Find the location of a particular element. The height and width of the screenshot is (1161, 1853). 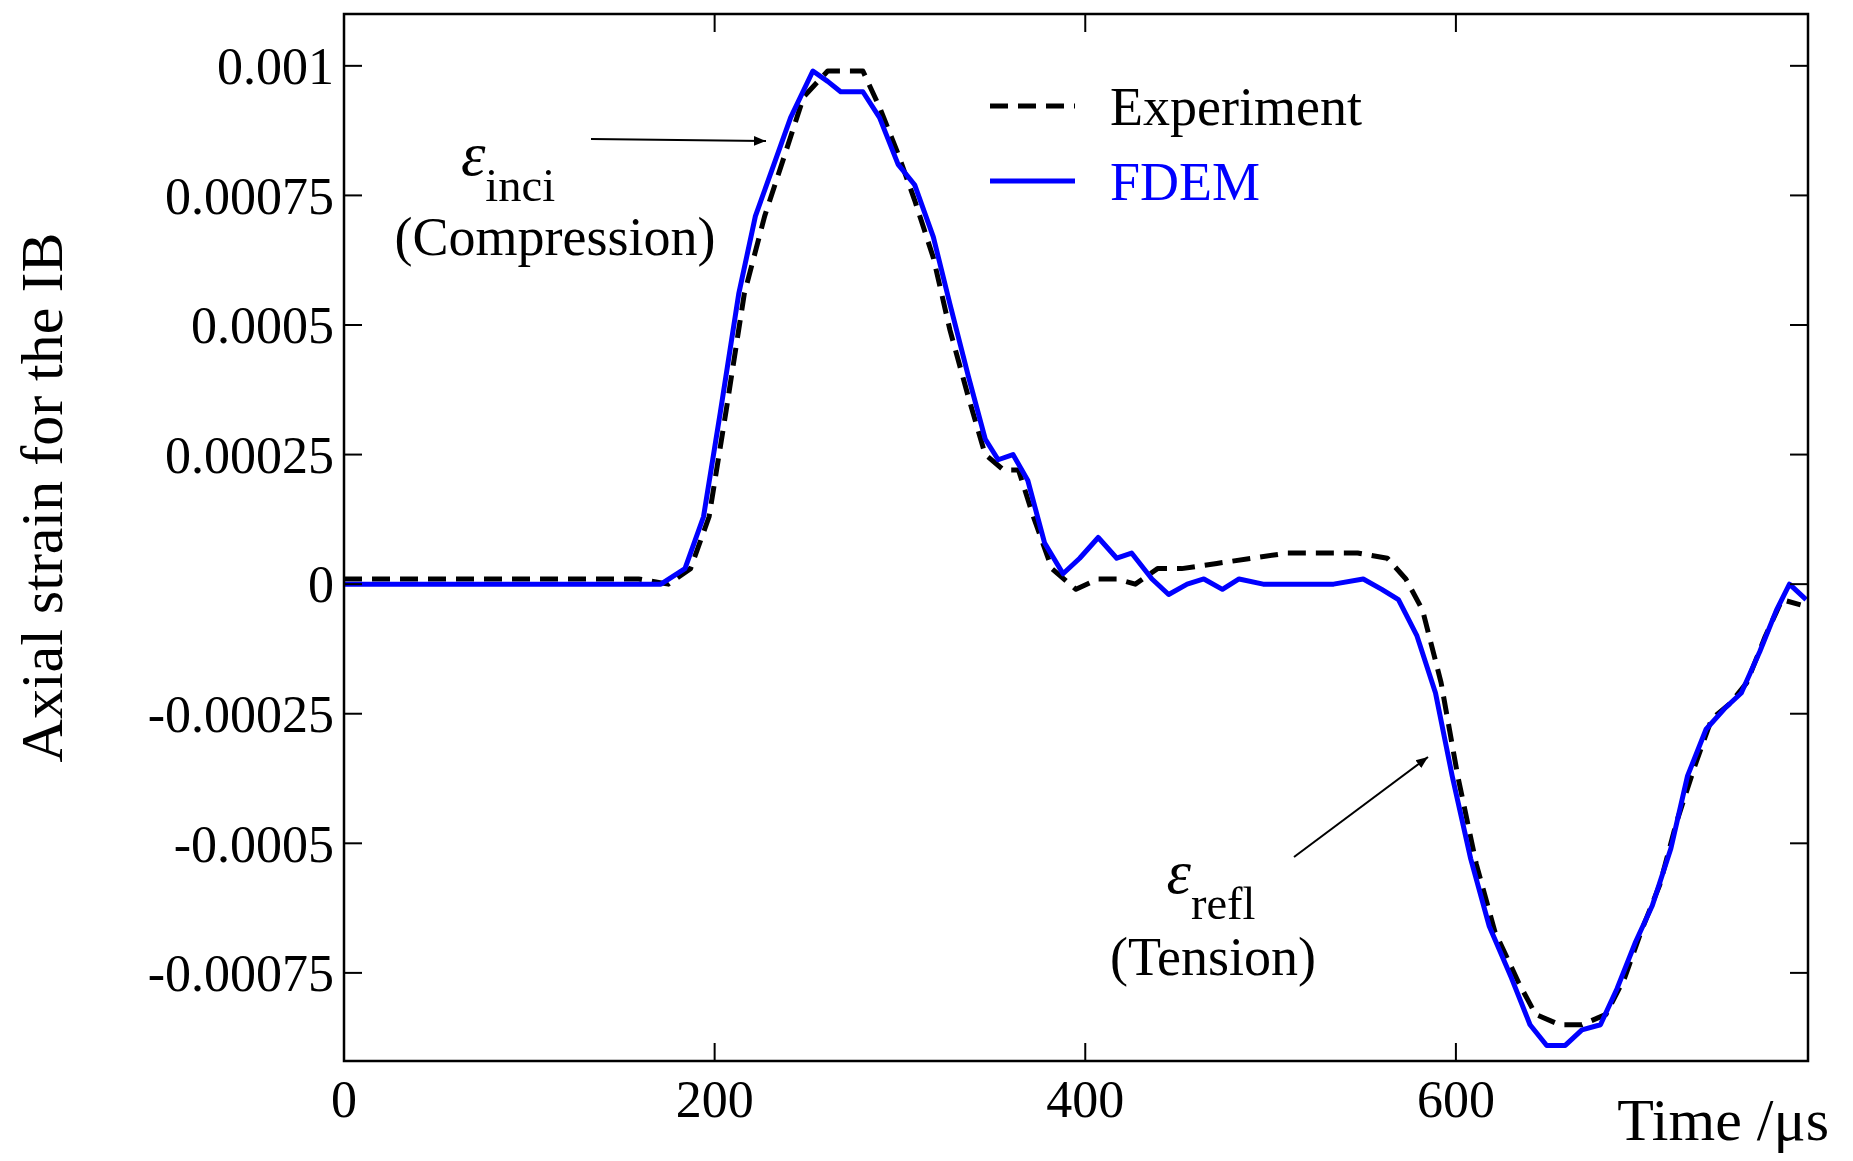

y-axis-title: Axial strain for the IB is located at coordinates (42, 497).